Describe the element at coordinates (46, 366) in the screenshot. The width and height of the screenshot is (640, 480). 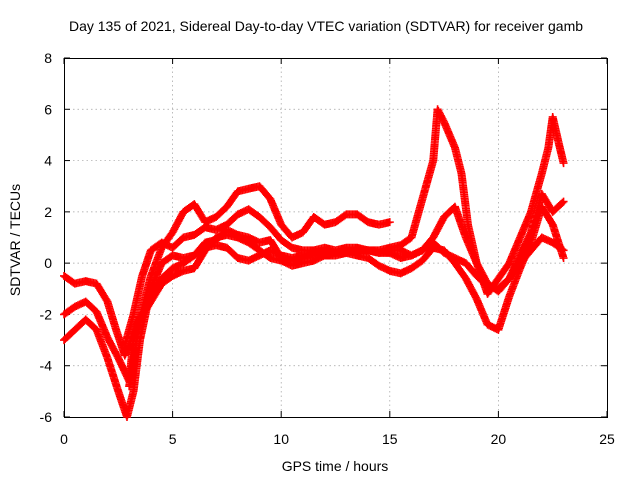
I see `y-tick-label: -4` at that location.